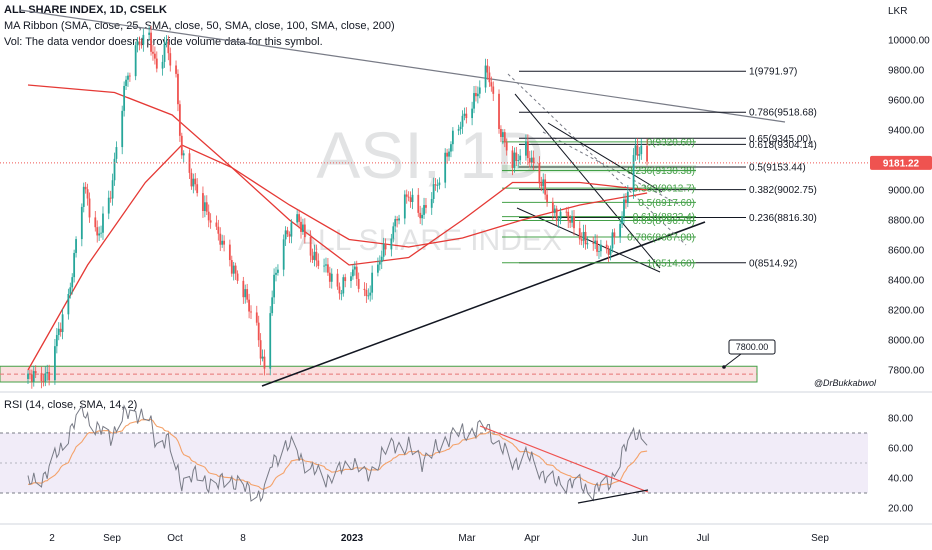 The image size is (932, 550). What do you see at coordinates (661, 237) in the screenshot?
I see `fib-level-label-green: 0.786(8687.08)` at bounding box center [661, 237].